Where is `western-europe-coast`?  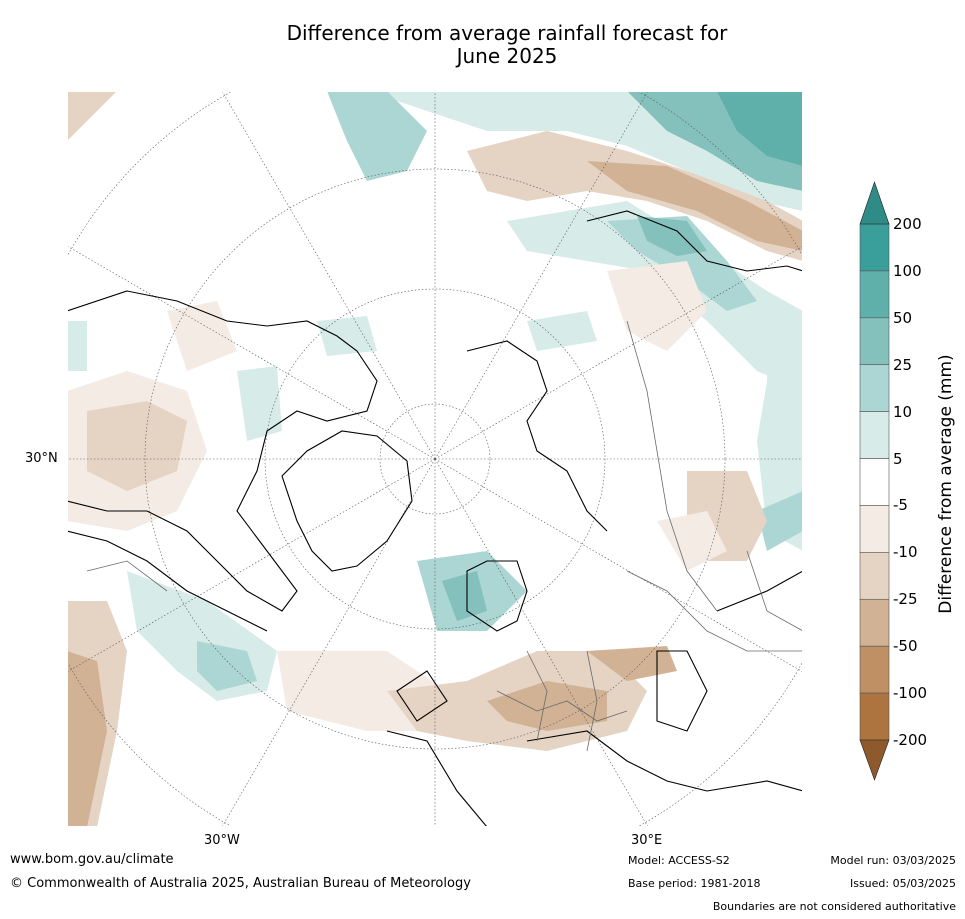
western-europe-coast is located at coordinates (437, 778).